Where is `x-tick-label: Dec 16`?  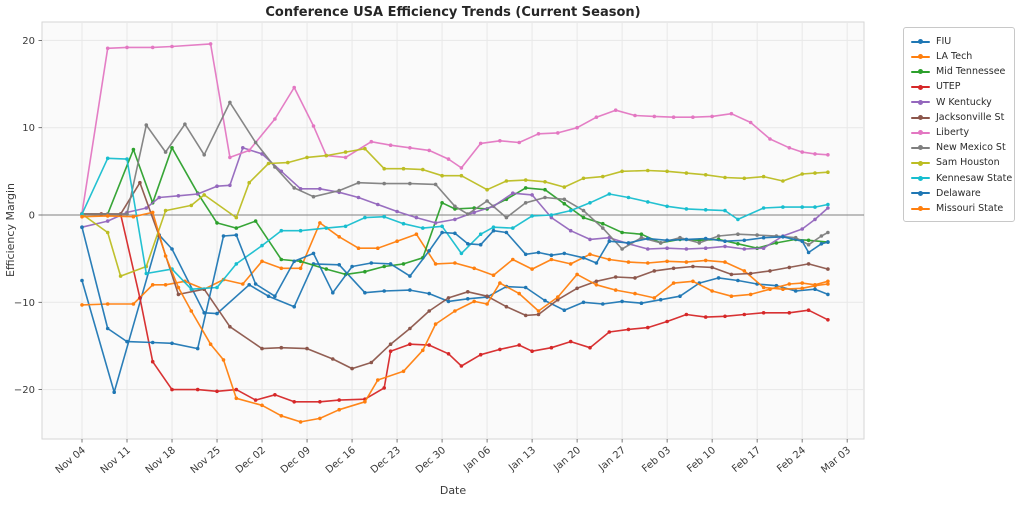
x-tick-label: Dec 16 is located at coordinates (341, 460).